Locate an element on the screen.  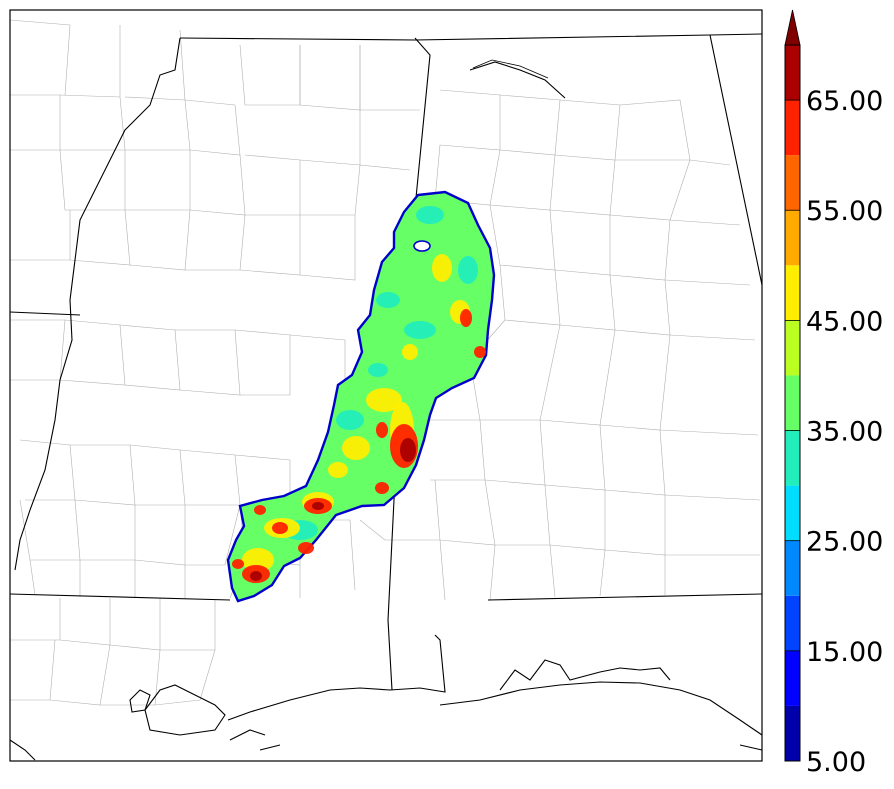
colorbar-tick-label: 45.00 is located at coordinates (844, 321).